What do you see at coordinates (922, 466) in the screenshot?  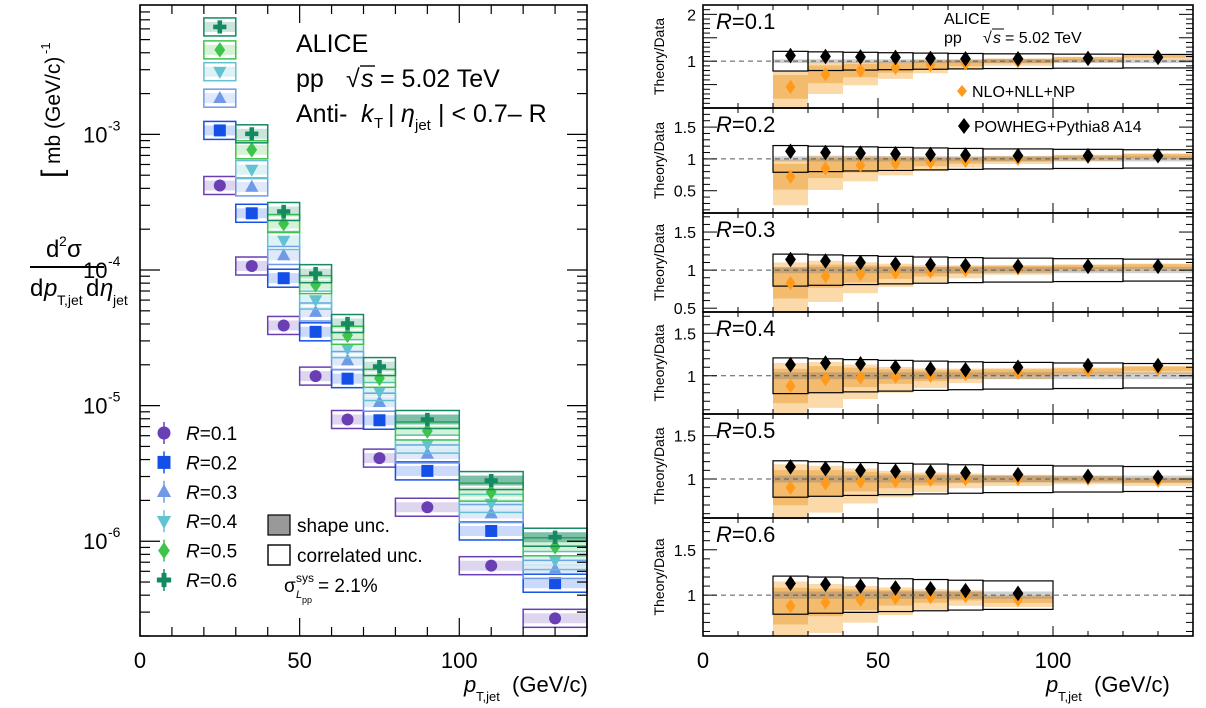 I see `ratio-pad-5: 1 1.5 R=0.5 Theory/Data` at bounding box center [922, 466].